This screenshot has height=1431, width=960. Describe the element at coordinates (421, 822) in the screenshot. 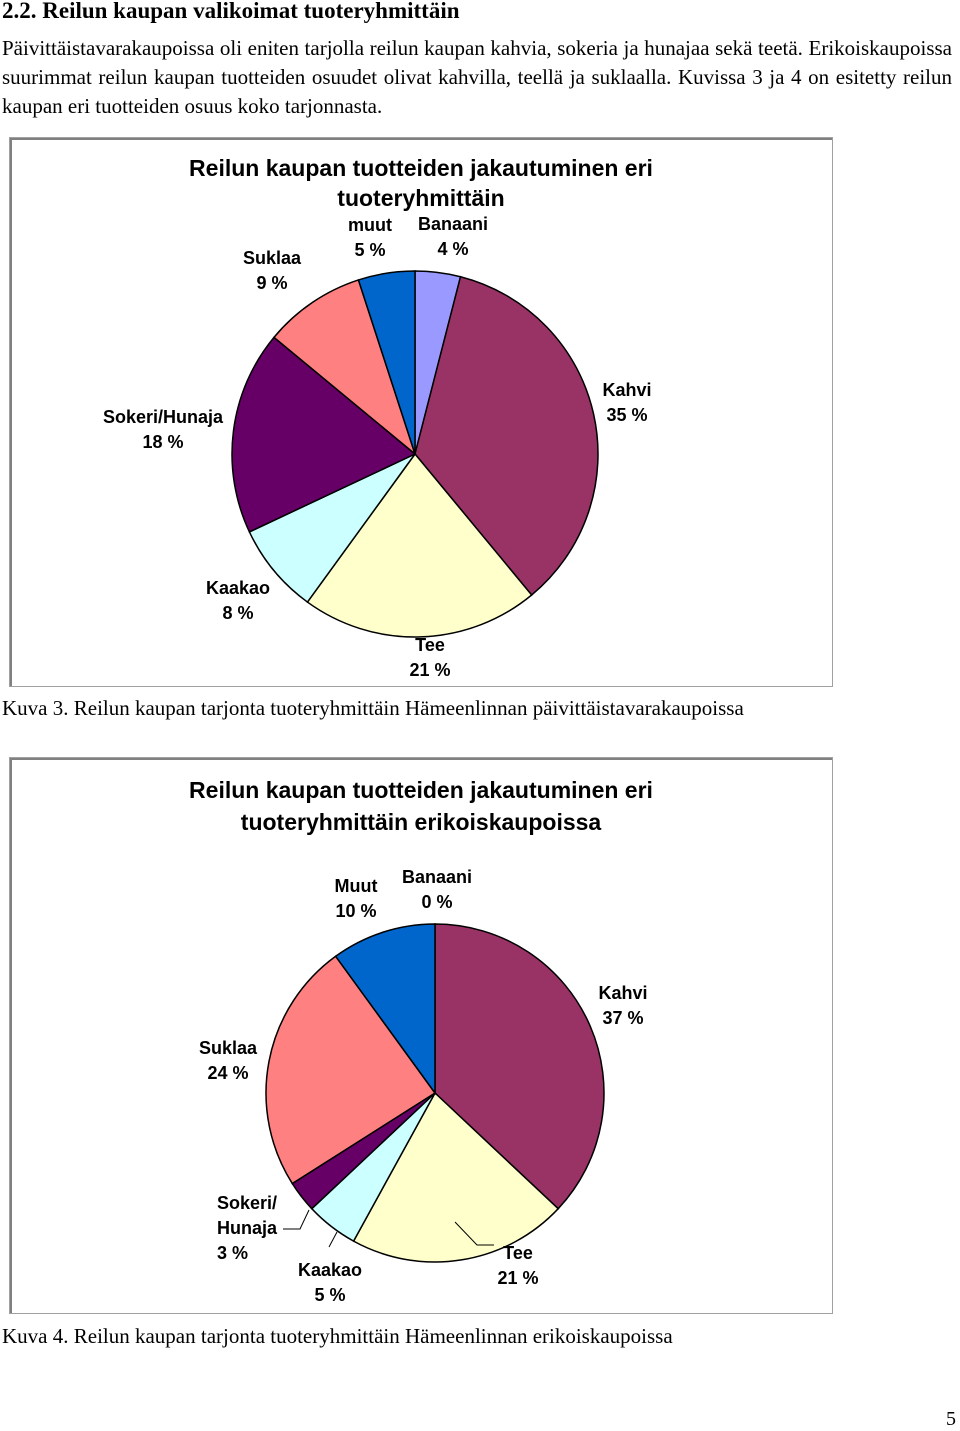

I see `chart-2-title-line-2: tuoteryhmittäin erikoiskaupoissa` at that location.